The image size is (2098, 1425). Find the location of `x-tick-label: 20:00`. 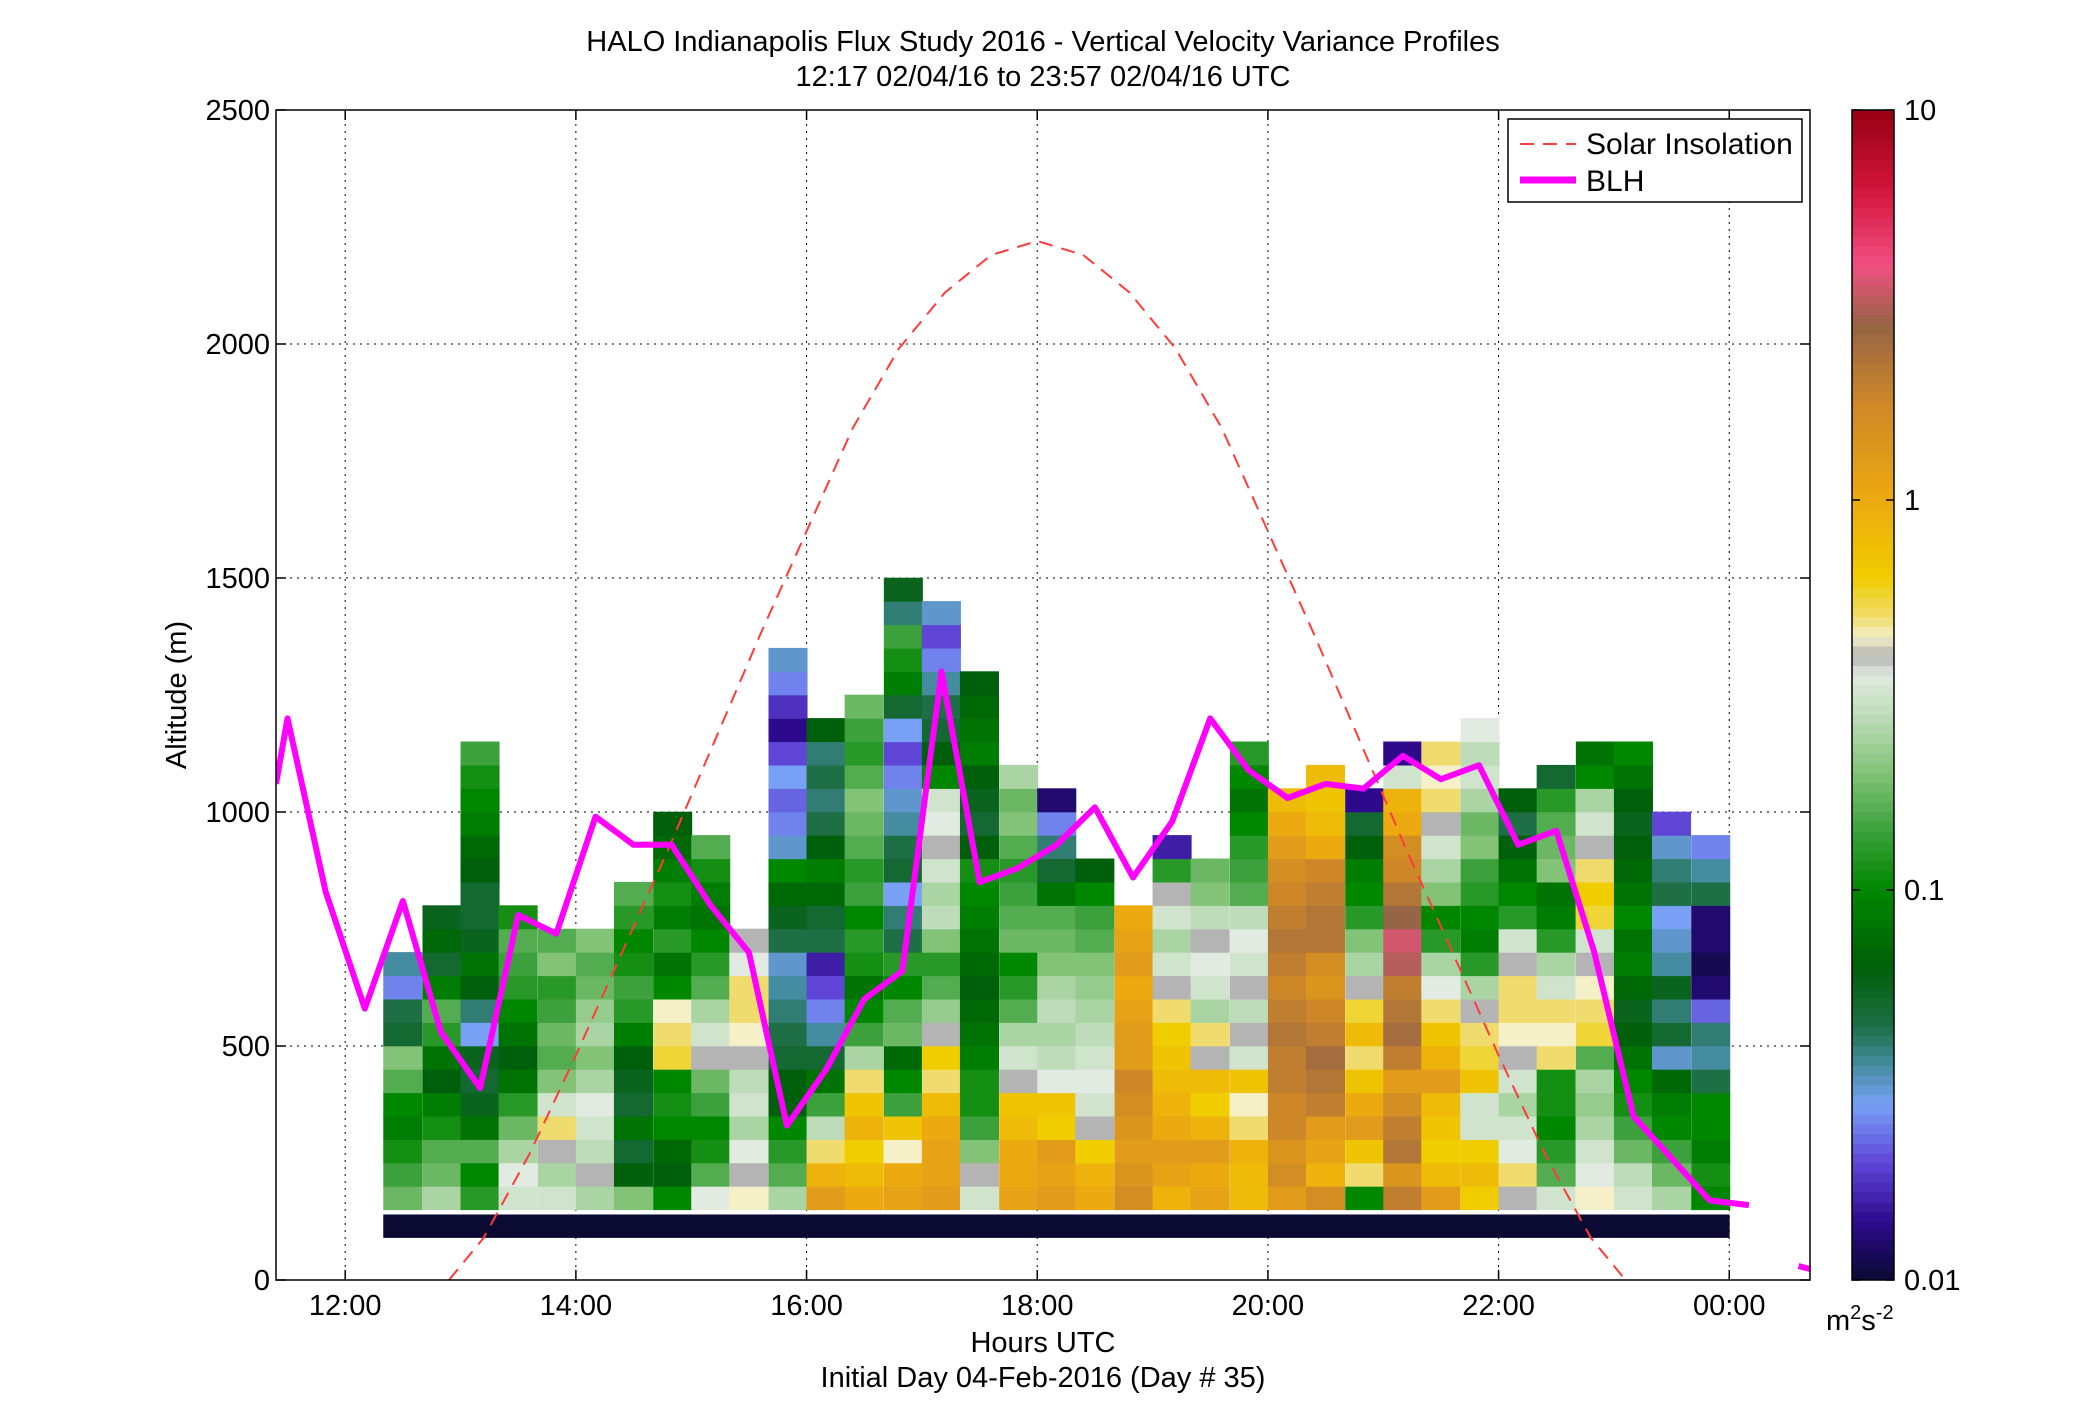

x-tick-label: 20:00 is located at coordinates (1268, 1306).